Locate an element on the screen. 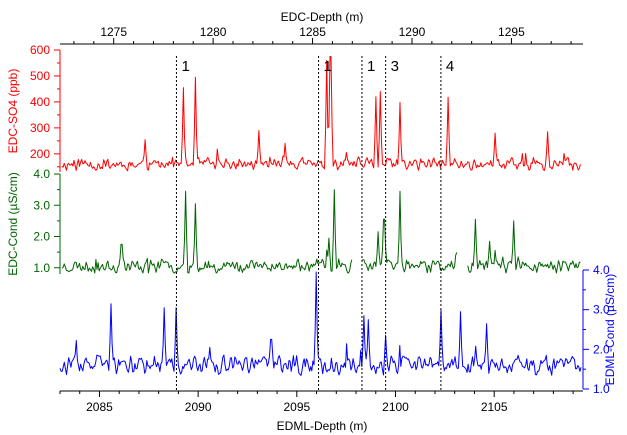 This screenshot has height=435, width=627. y-tick-label: 400 is located at coordinates (40, 102).